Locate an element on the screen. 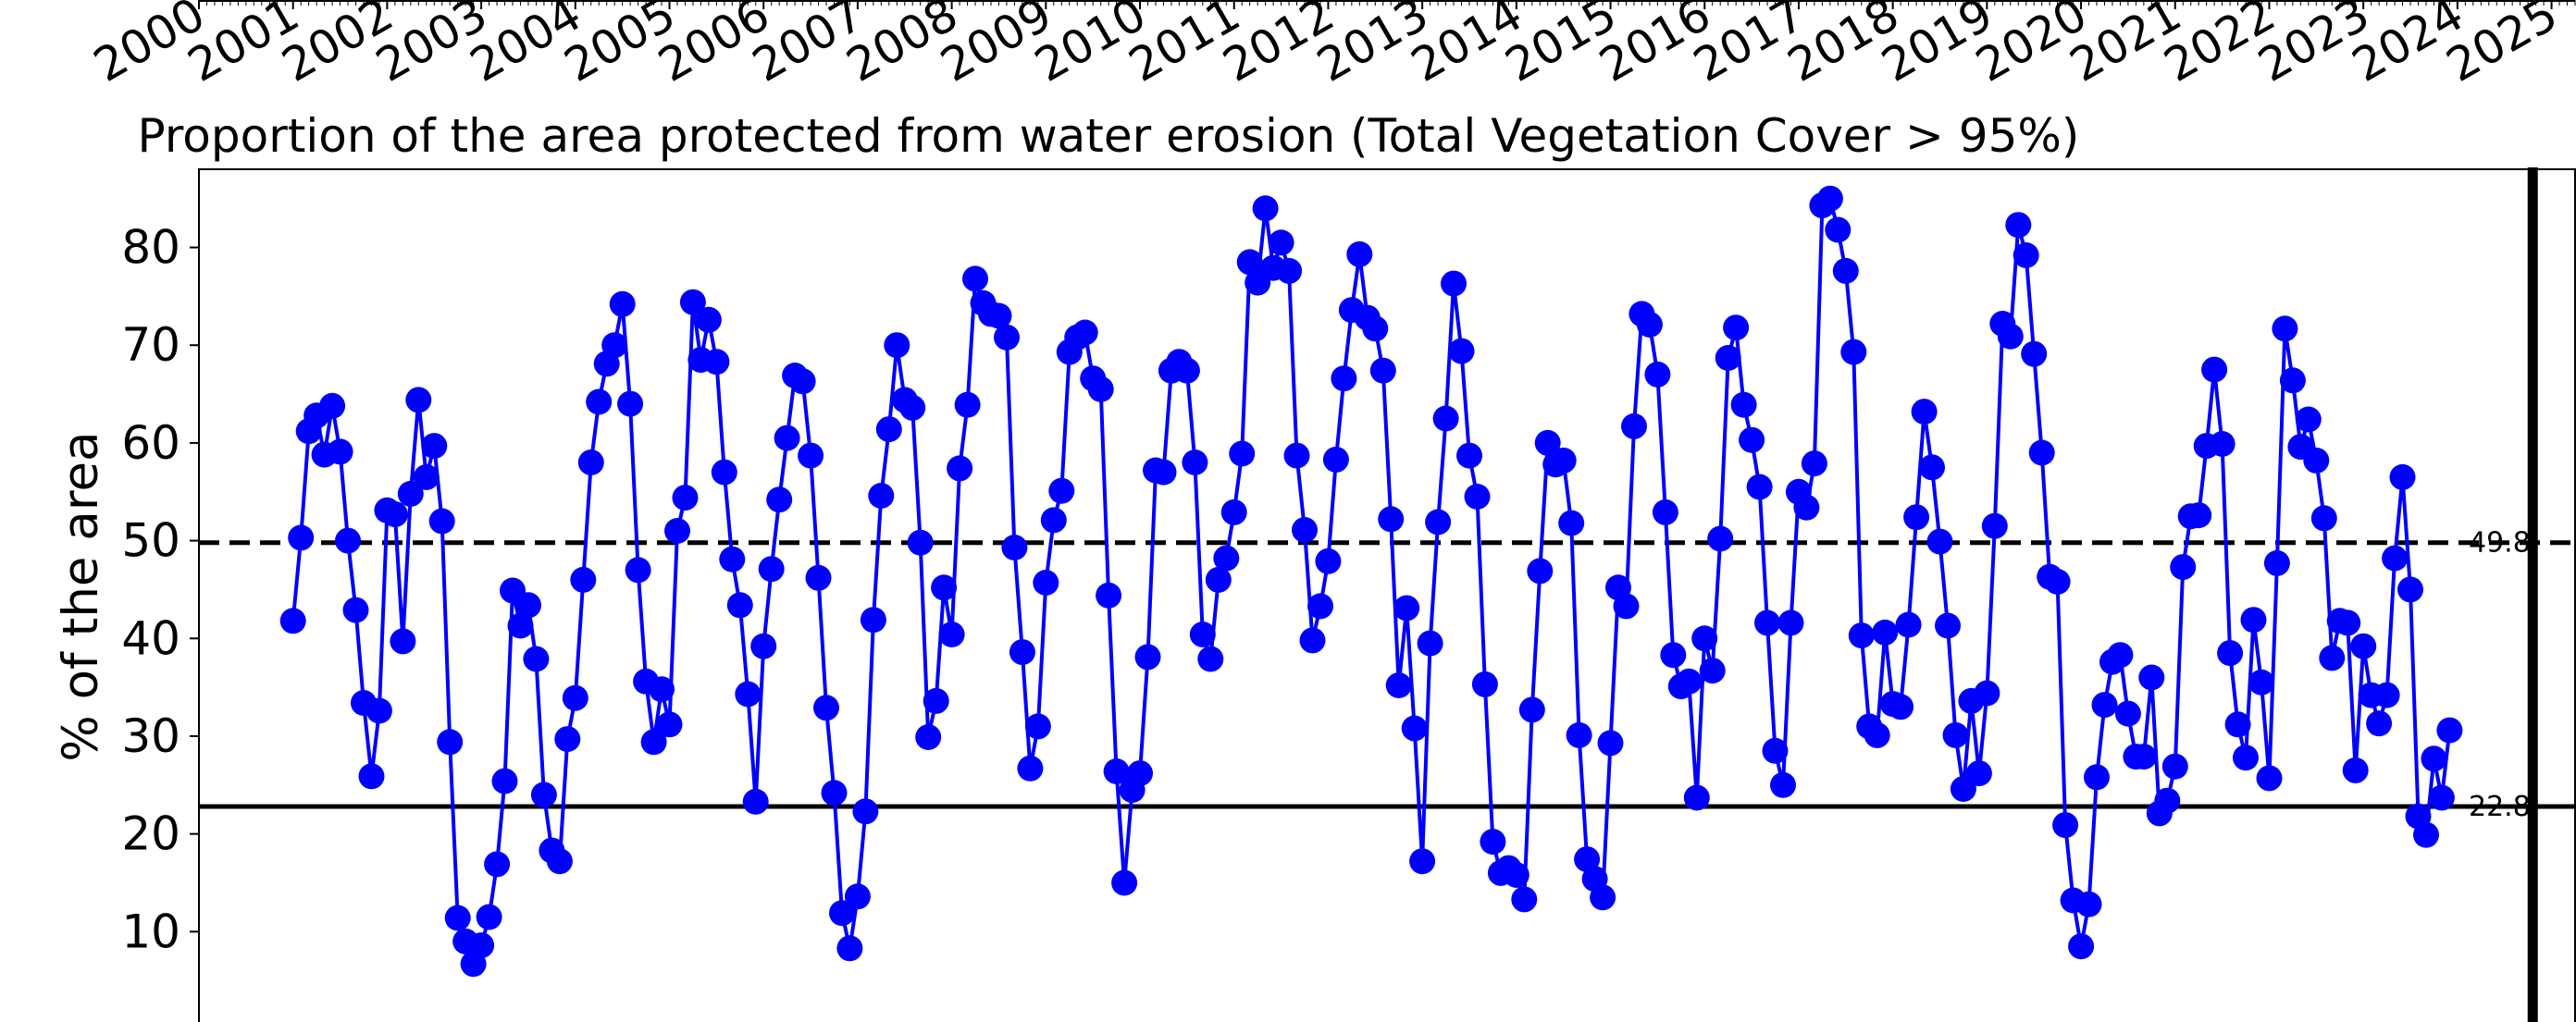 The image size is (2576, 1022). reference-line-label: 49.8 is located at coordinates (2500, 543).